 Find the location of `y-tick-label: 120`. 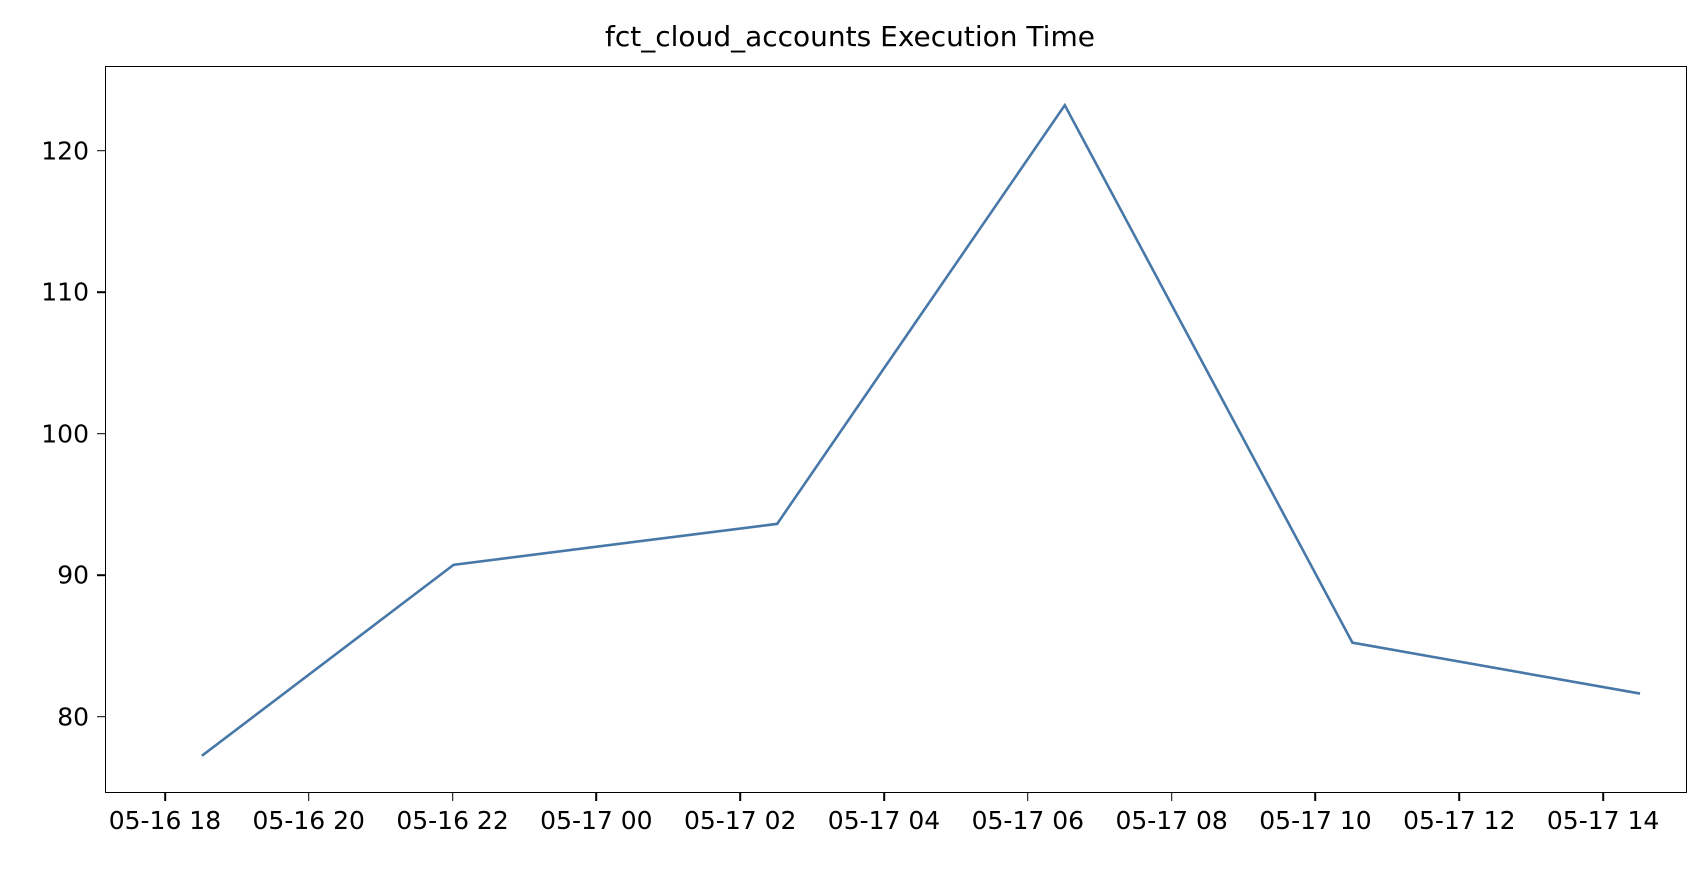

y-tick-label: 120 is located at coordinates (65, 151).